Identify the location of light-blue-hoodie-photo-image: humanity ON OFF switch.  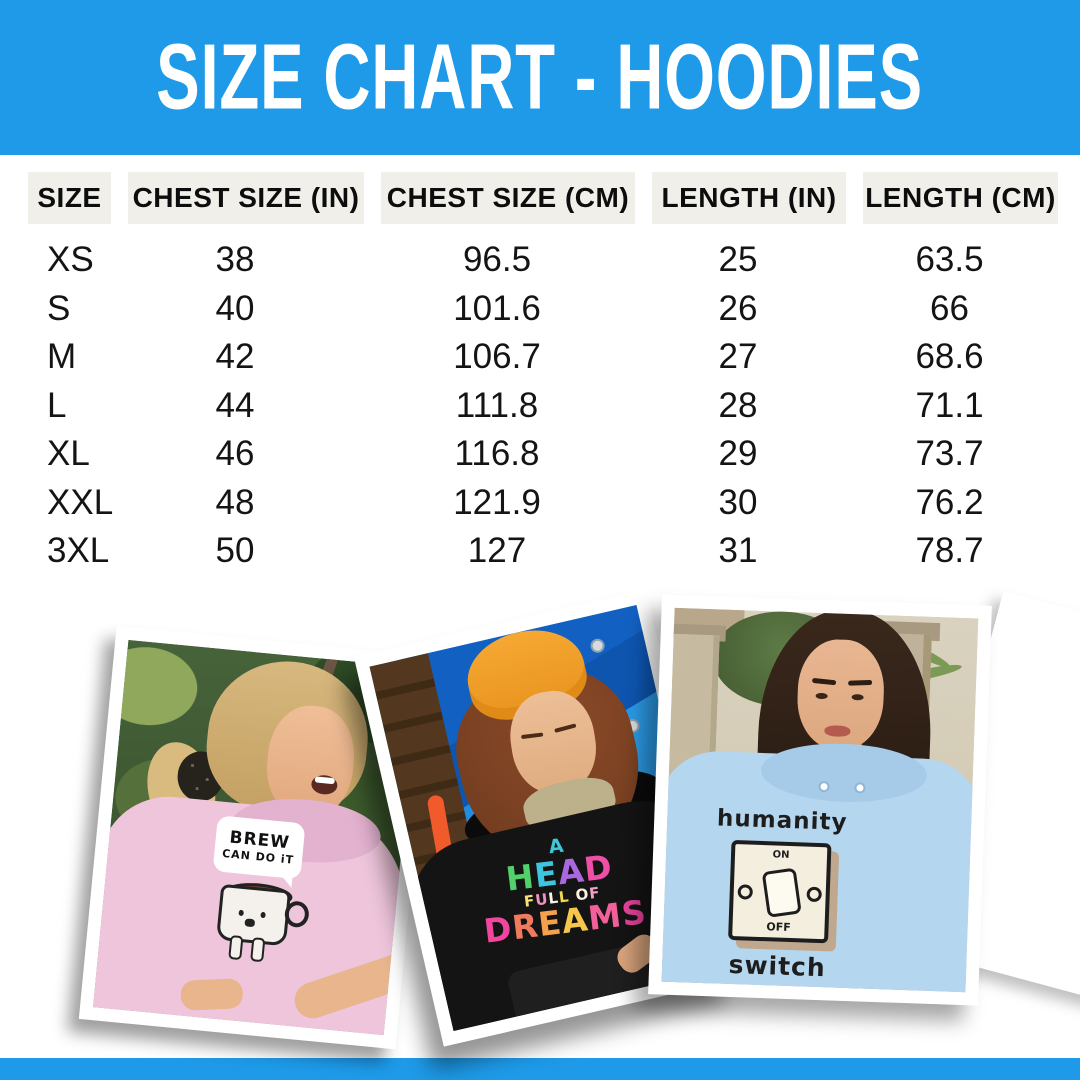
(820, 800).